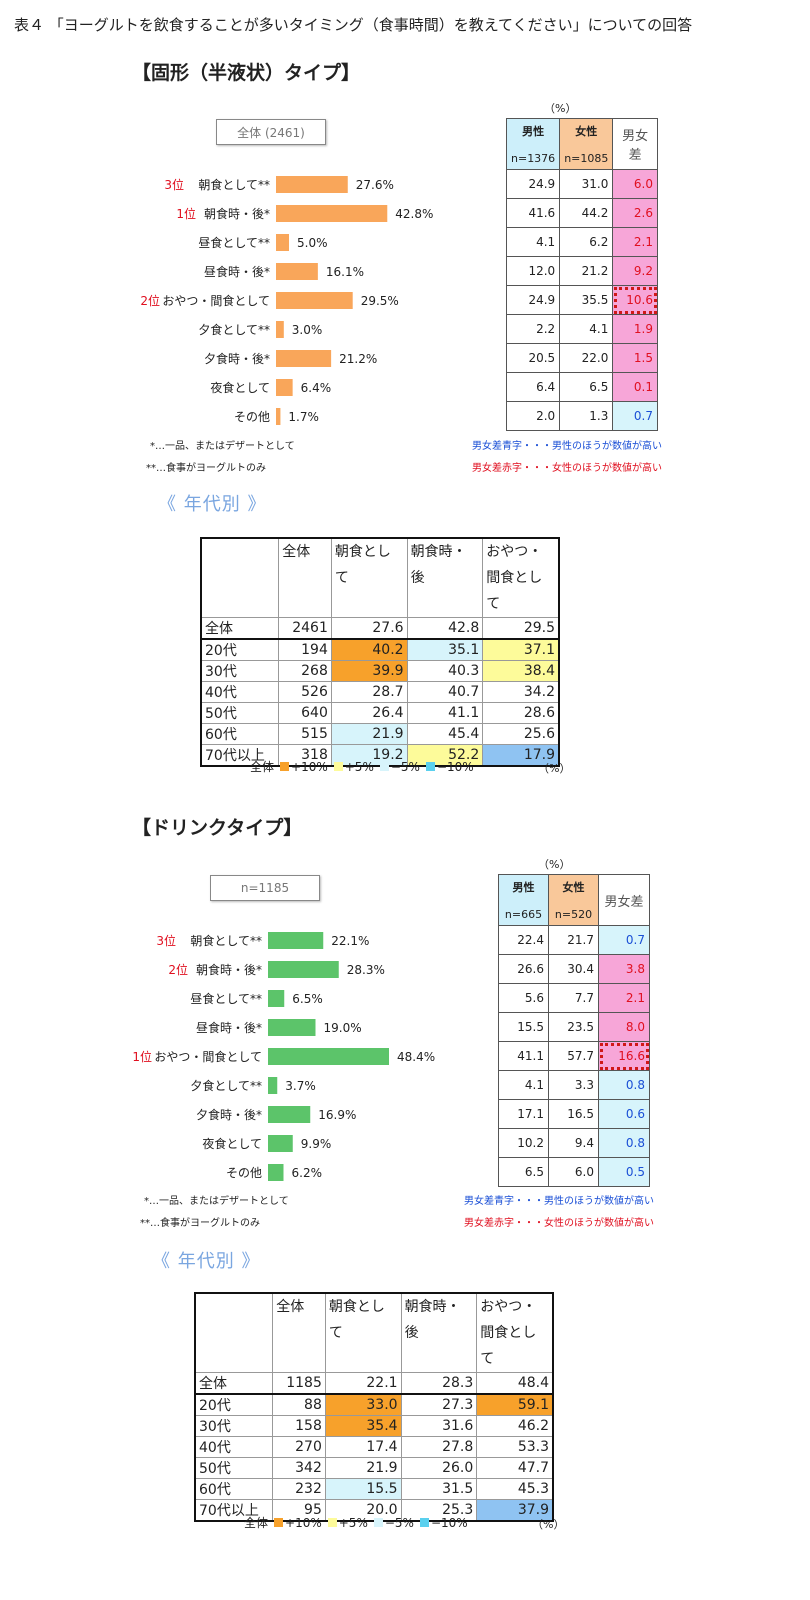  I want to click on male-value: 2.2, so click(533, 329).